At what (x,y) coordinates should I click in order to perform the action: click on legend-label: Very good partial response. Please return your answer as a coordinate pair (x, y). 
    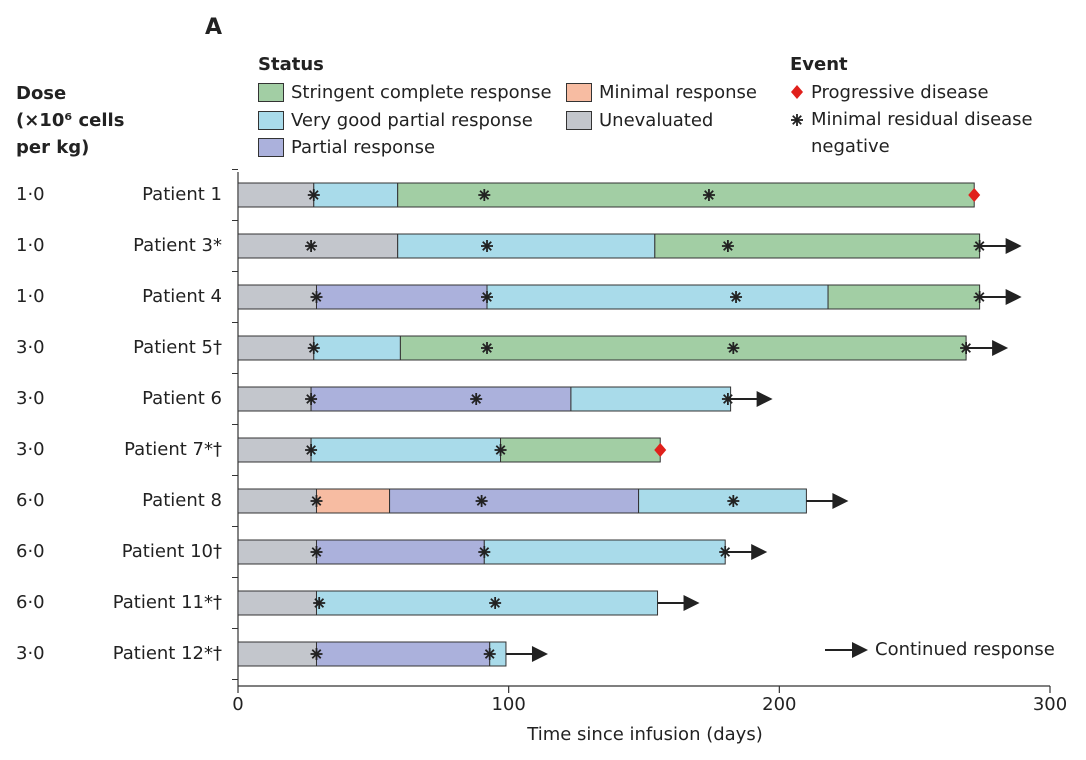
    Looking at the image, I should click on (412, 120).